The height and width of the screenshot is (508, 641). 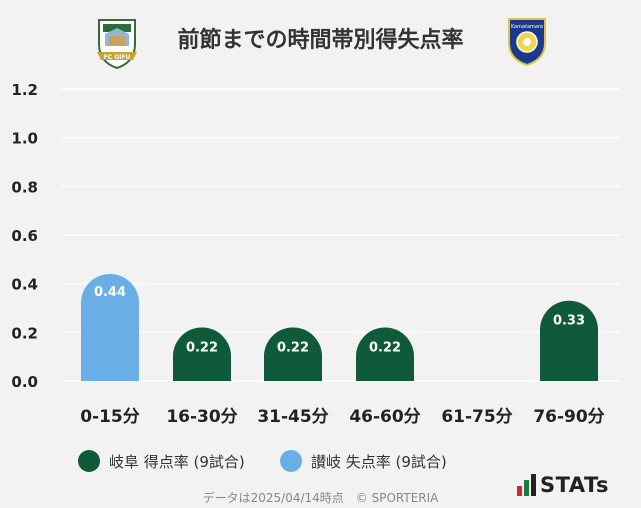 I want to click on legend-home-label: 岐阜 得点率 (9試合), so click(x=177, y=461).